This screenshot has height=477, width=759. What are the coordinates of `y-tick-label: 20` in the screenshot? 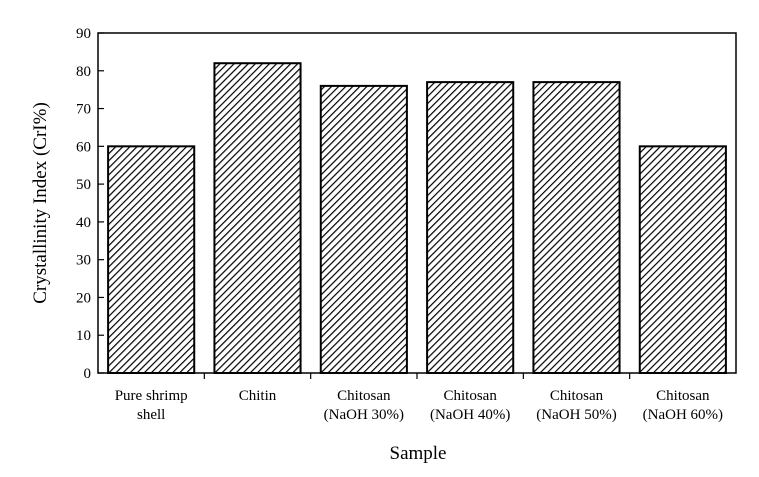 It's located at (83, 298).